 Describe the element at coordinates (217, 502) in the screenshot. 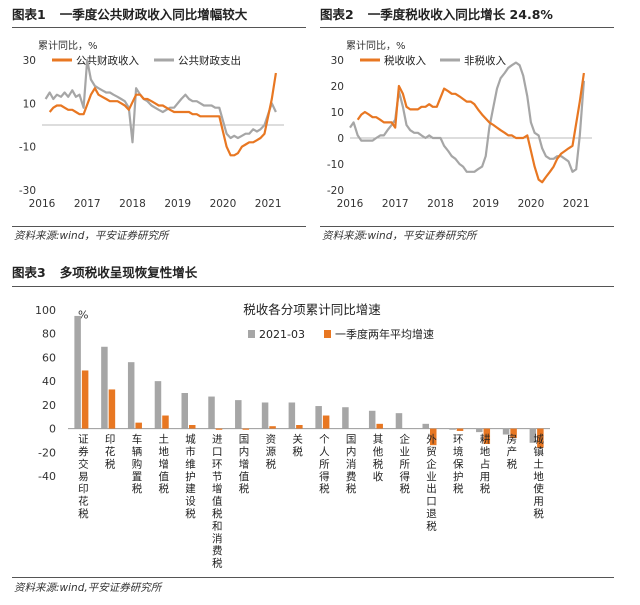

I see `x-category-label: 进口环节增值税和消费税` at that location.